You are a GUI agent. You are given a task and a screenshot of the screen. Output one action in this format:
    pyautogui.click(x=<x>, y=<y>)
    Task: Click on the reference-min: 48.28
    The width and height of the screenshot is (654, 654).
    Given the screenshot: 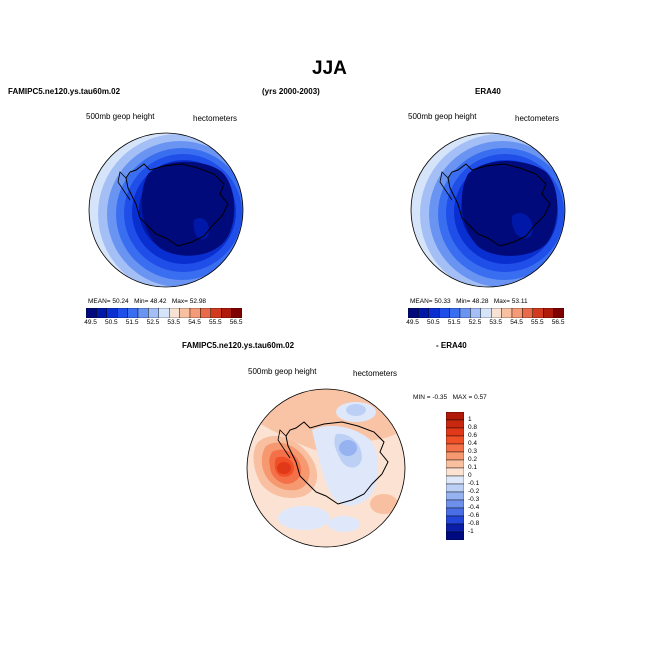 What is the action you would take?
    pyautogui.click(x=480, y=301)
    